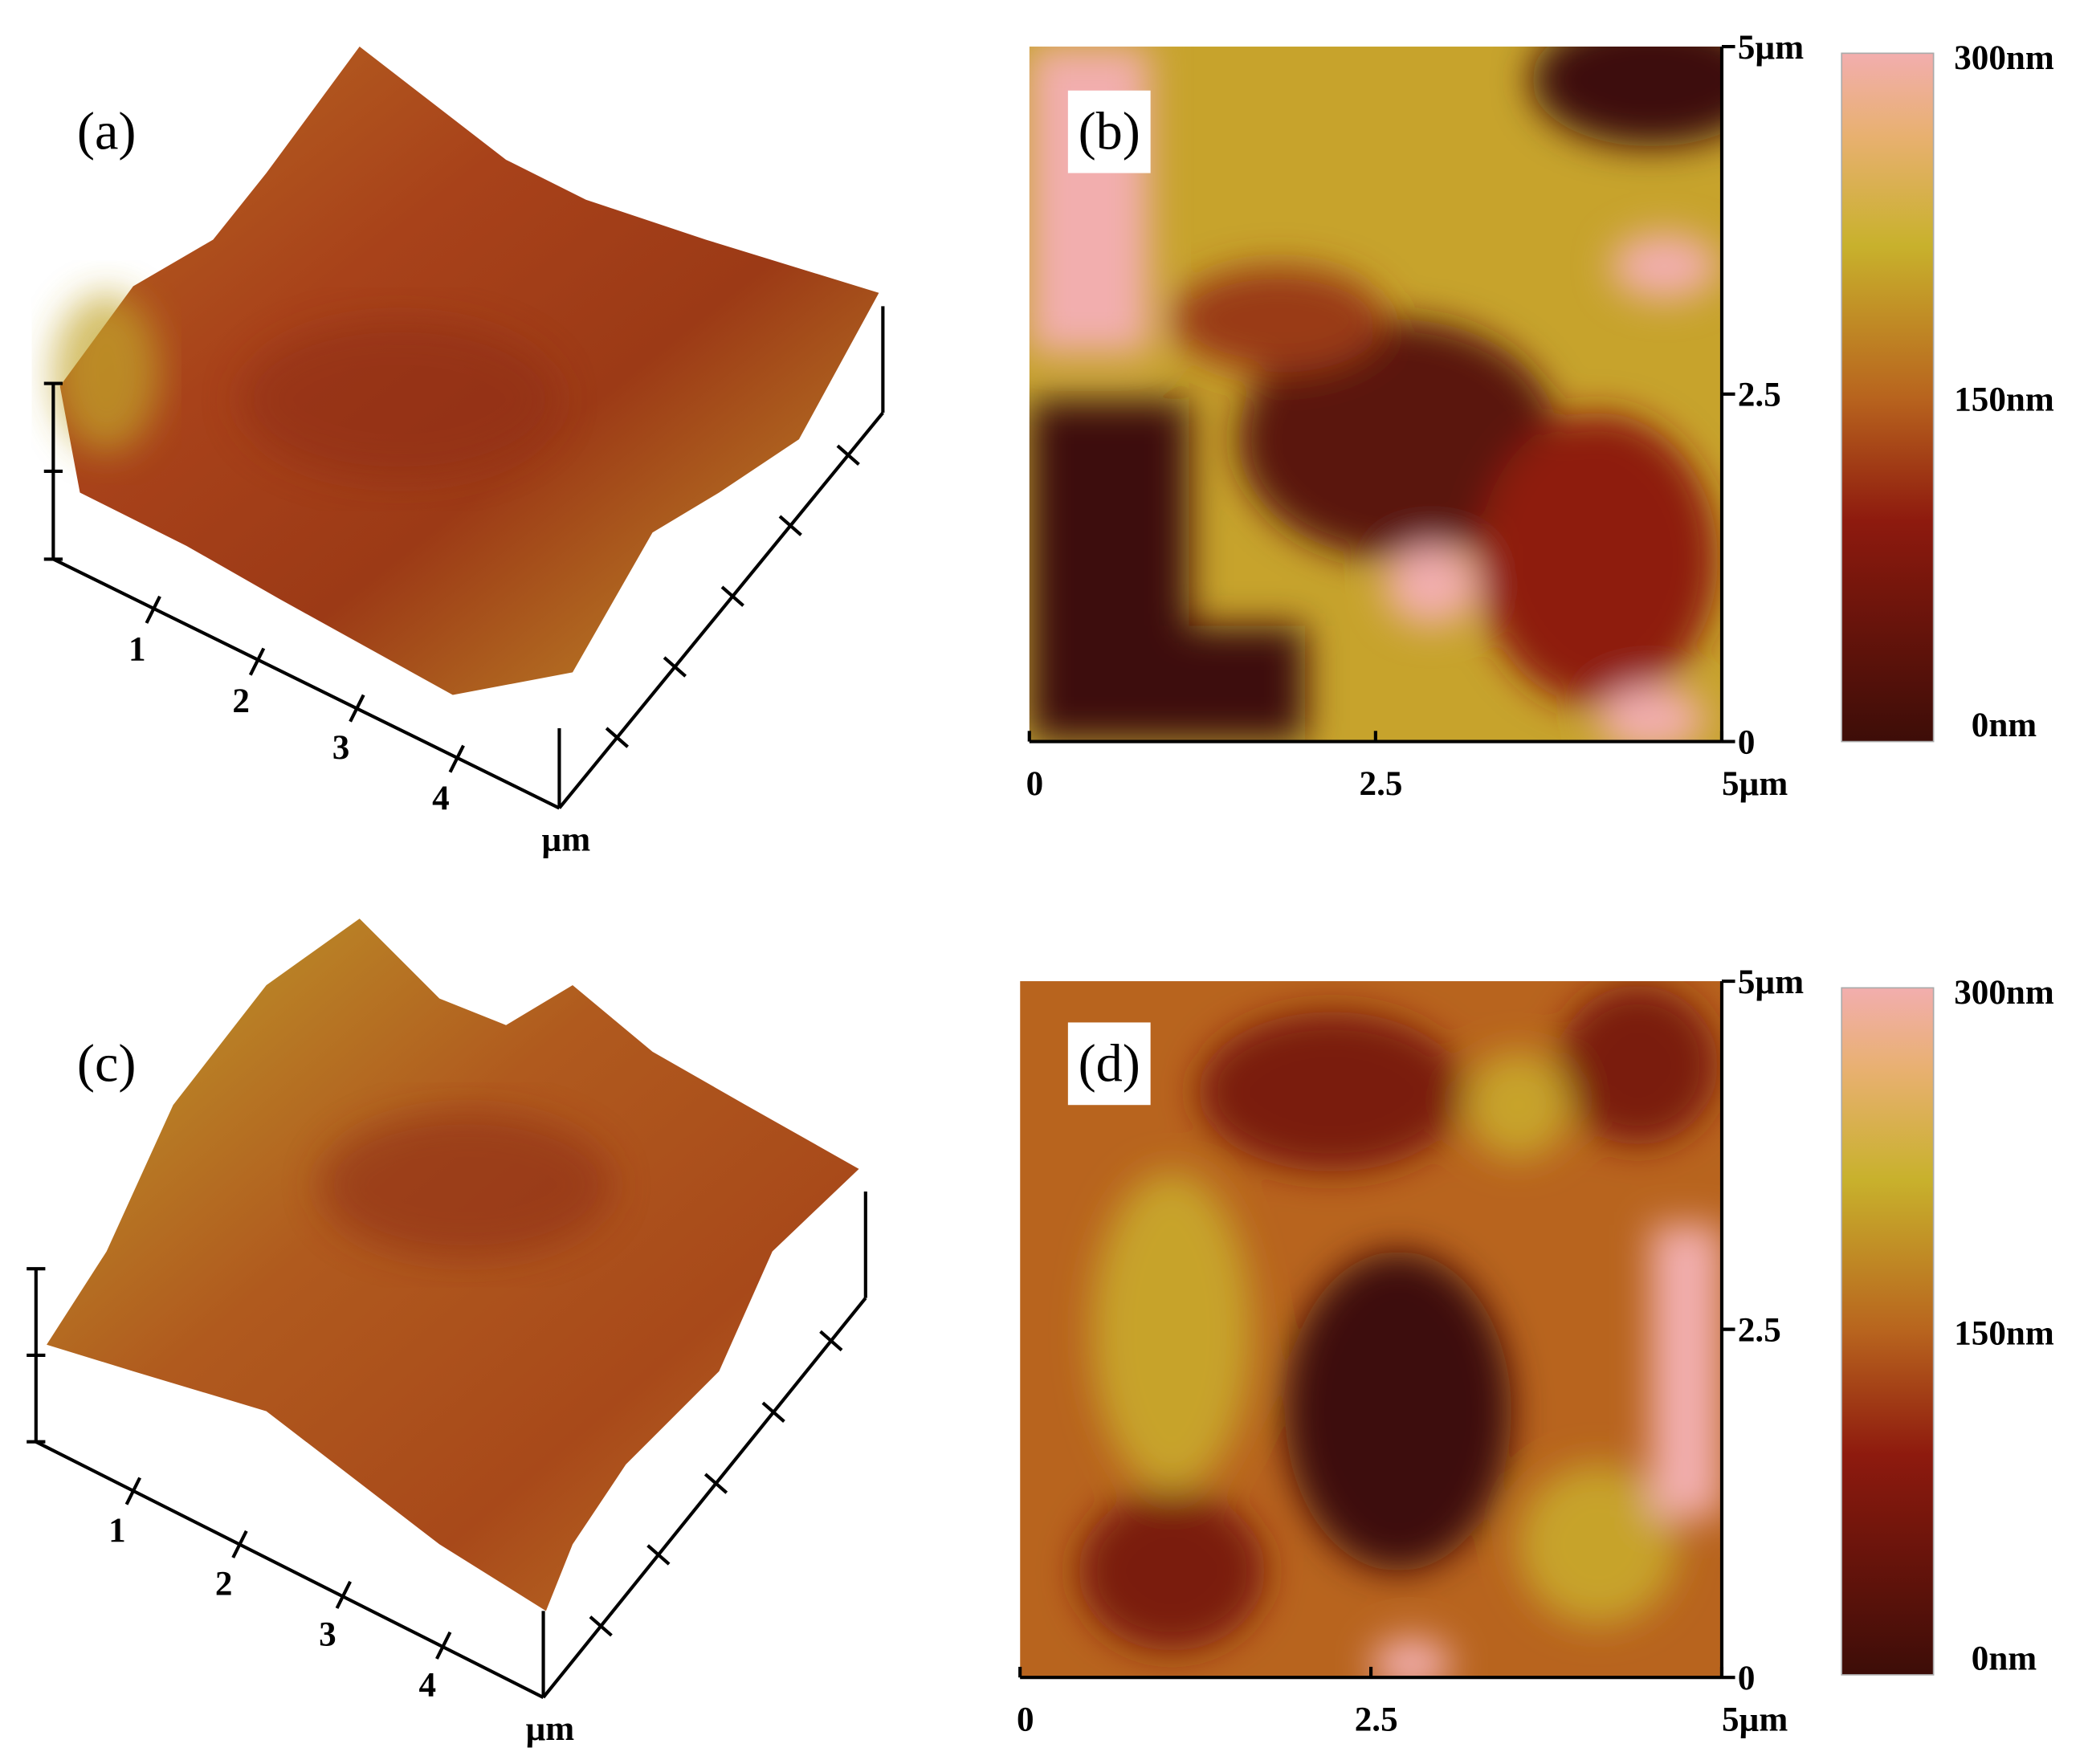  What do you see at coordinates (466, 371) in the screenshot?
I see `surface-3d` at bounding box center [466, 371].